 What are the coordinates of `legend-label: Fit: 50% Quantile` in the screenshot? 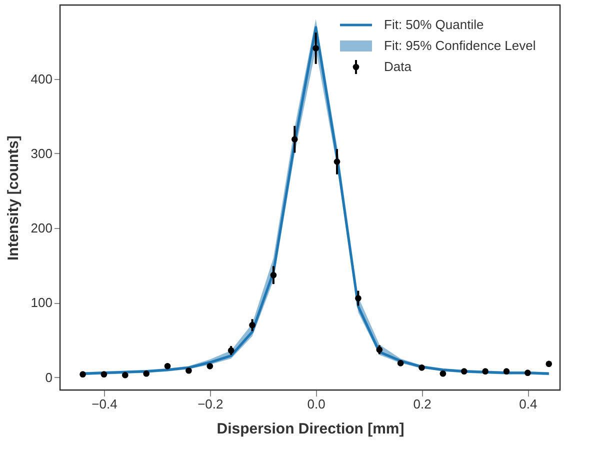 It's located at (434, 24).